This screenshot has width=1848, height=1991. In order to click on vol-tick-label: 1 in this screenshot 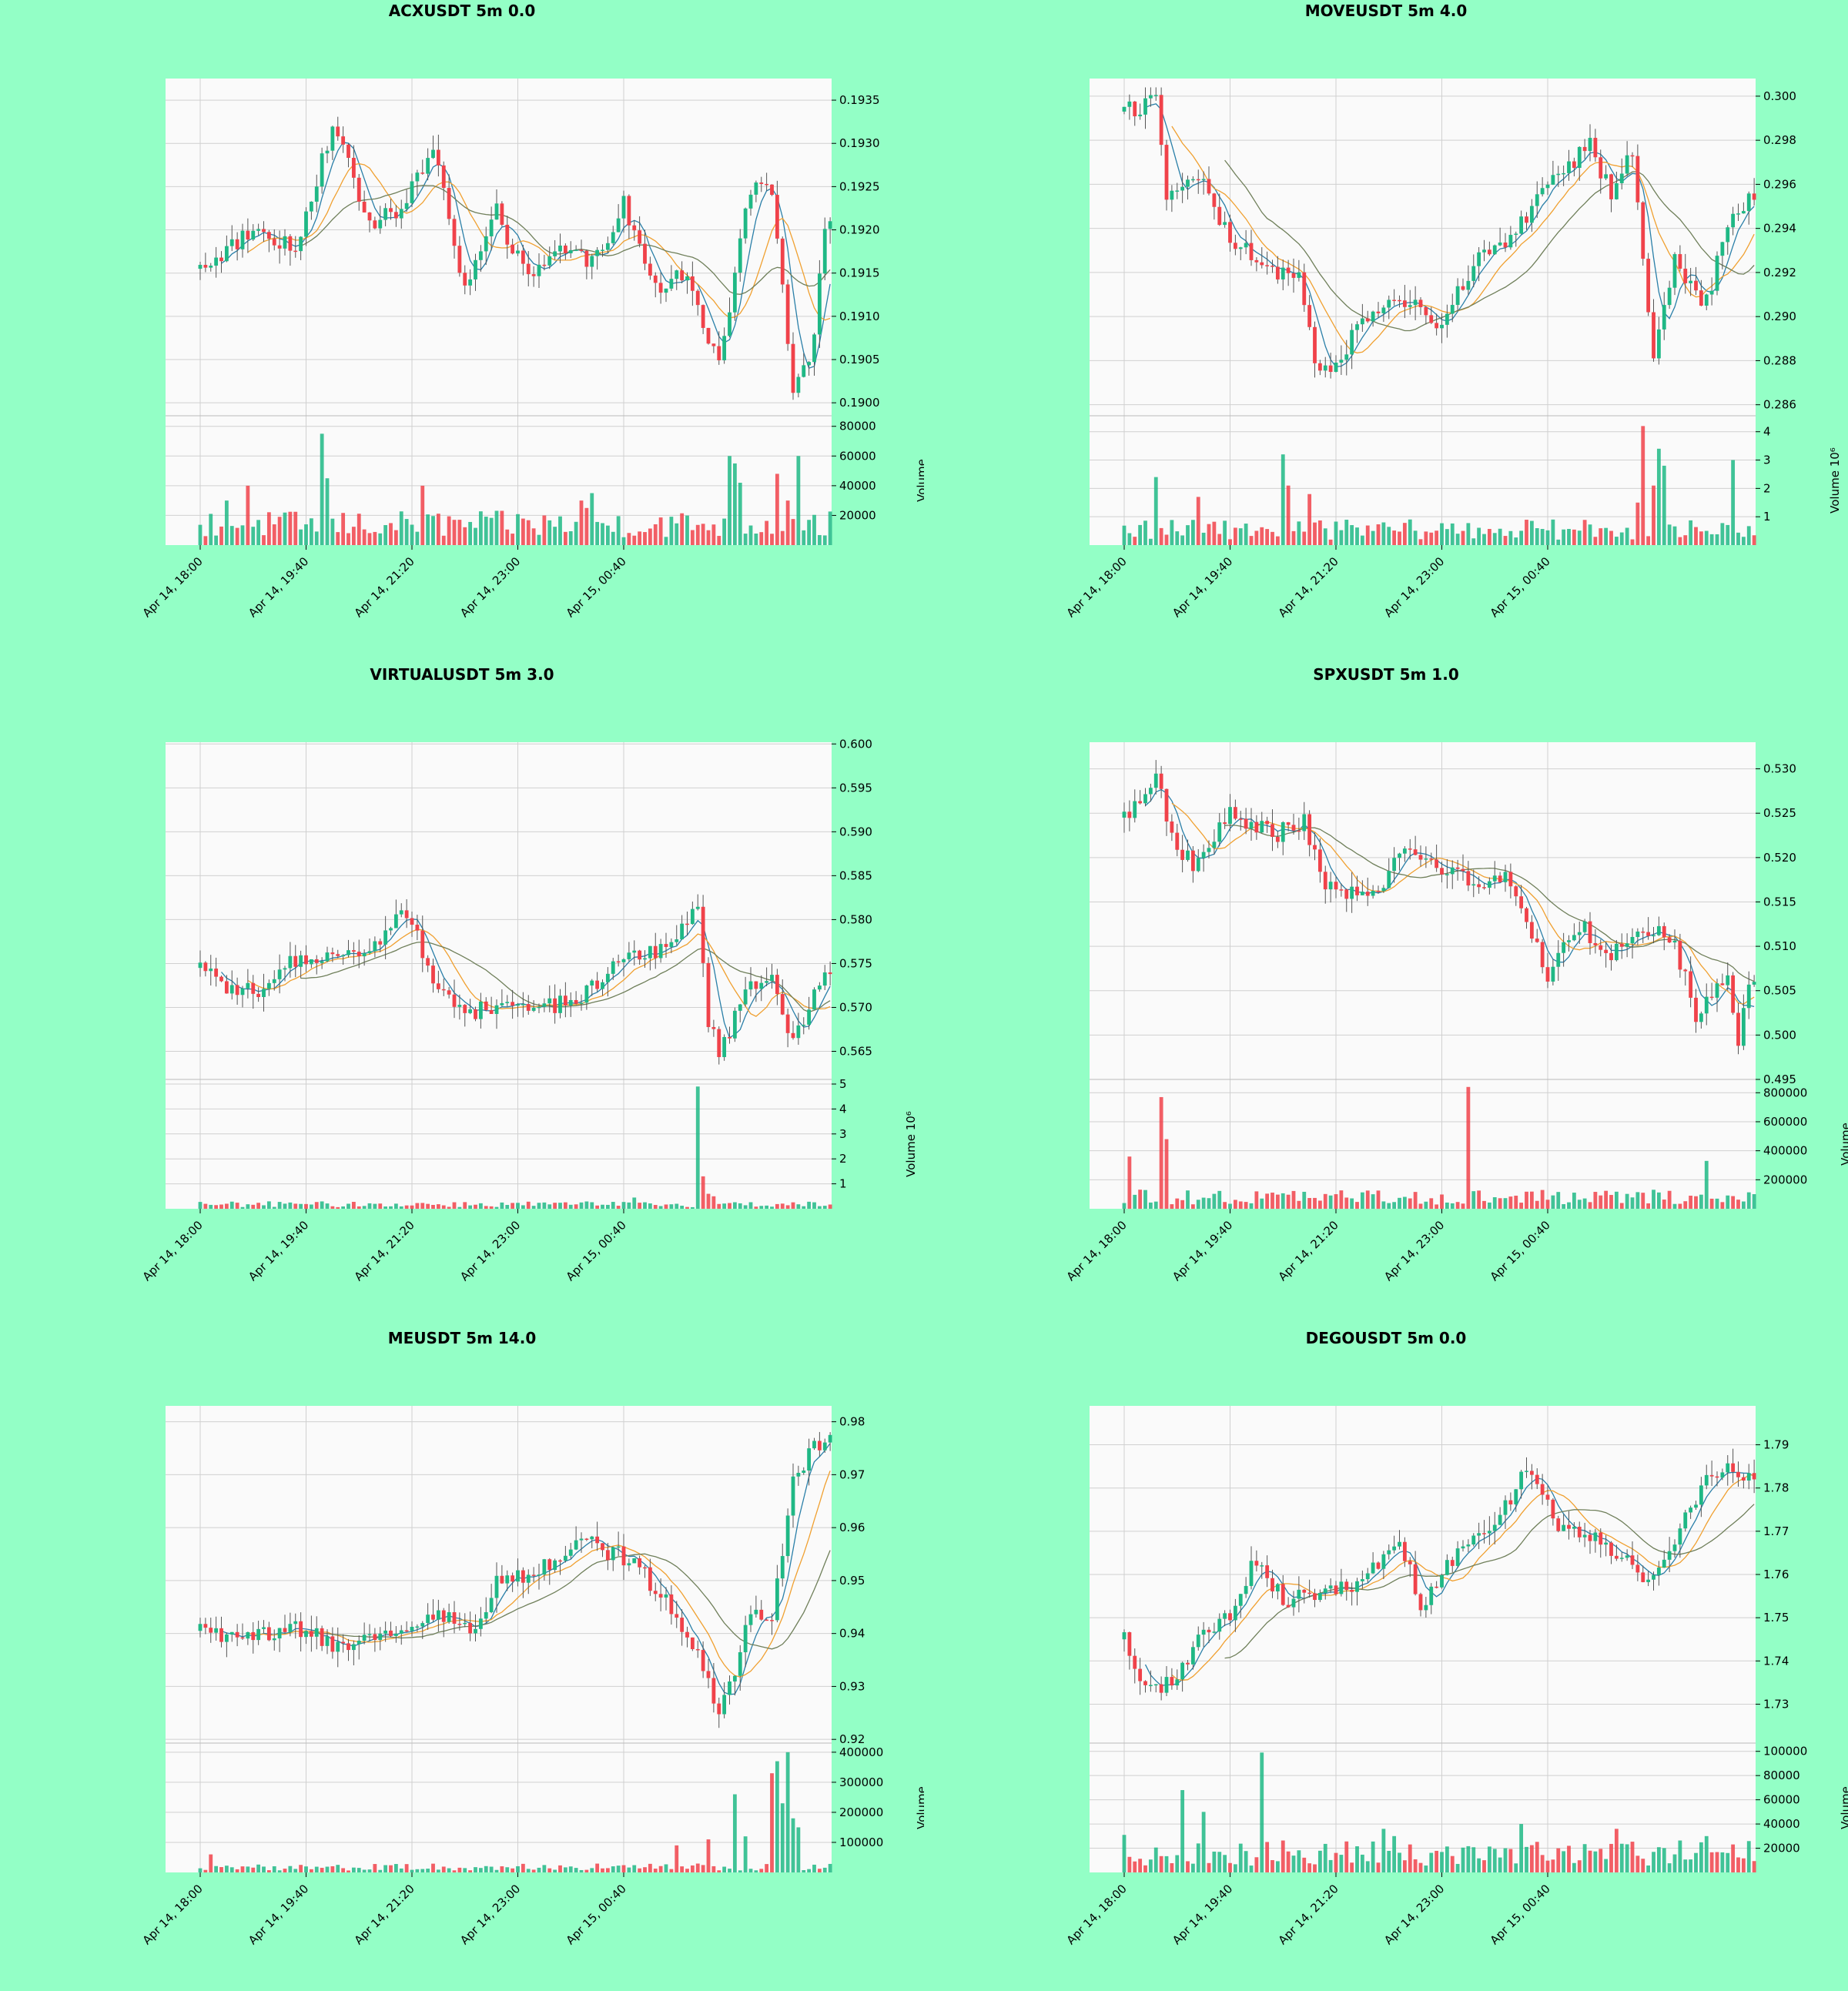, I will do `click(843, 1184)`.